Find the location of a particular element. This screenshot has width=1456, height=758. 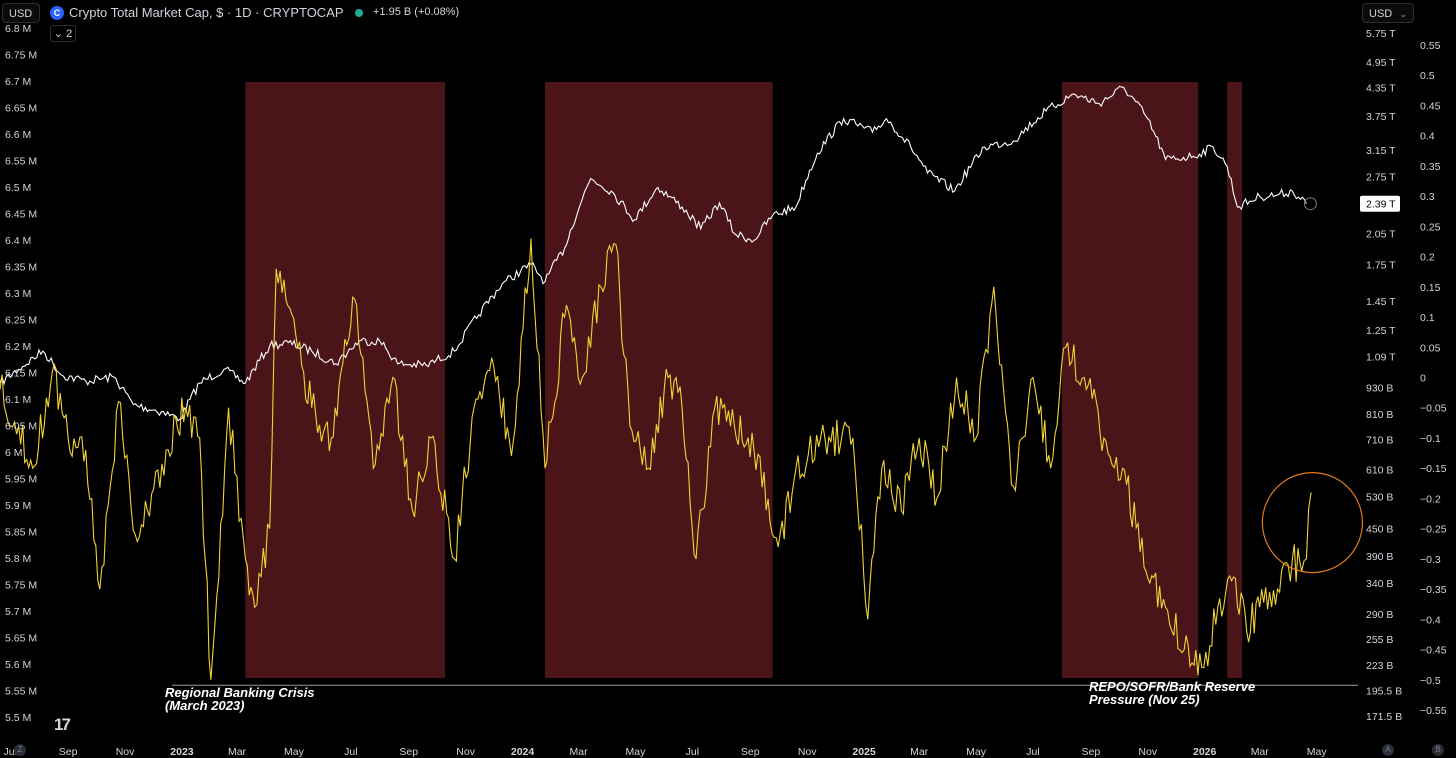

left-axis-tick: 6.45 M is located at coordinates (21, 215).